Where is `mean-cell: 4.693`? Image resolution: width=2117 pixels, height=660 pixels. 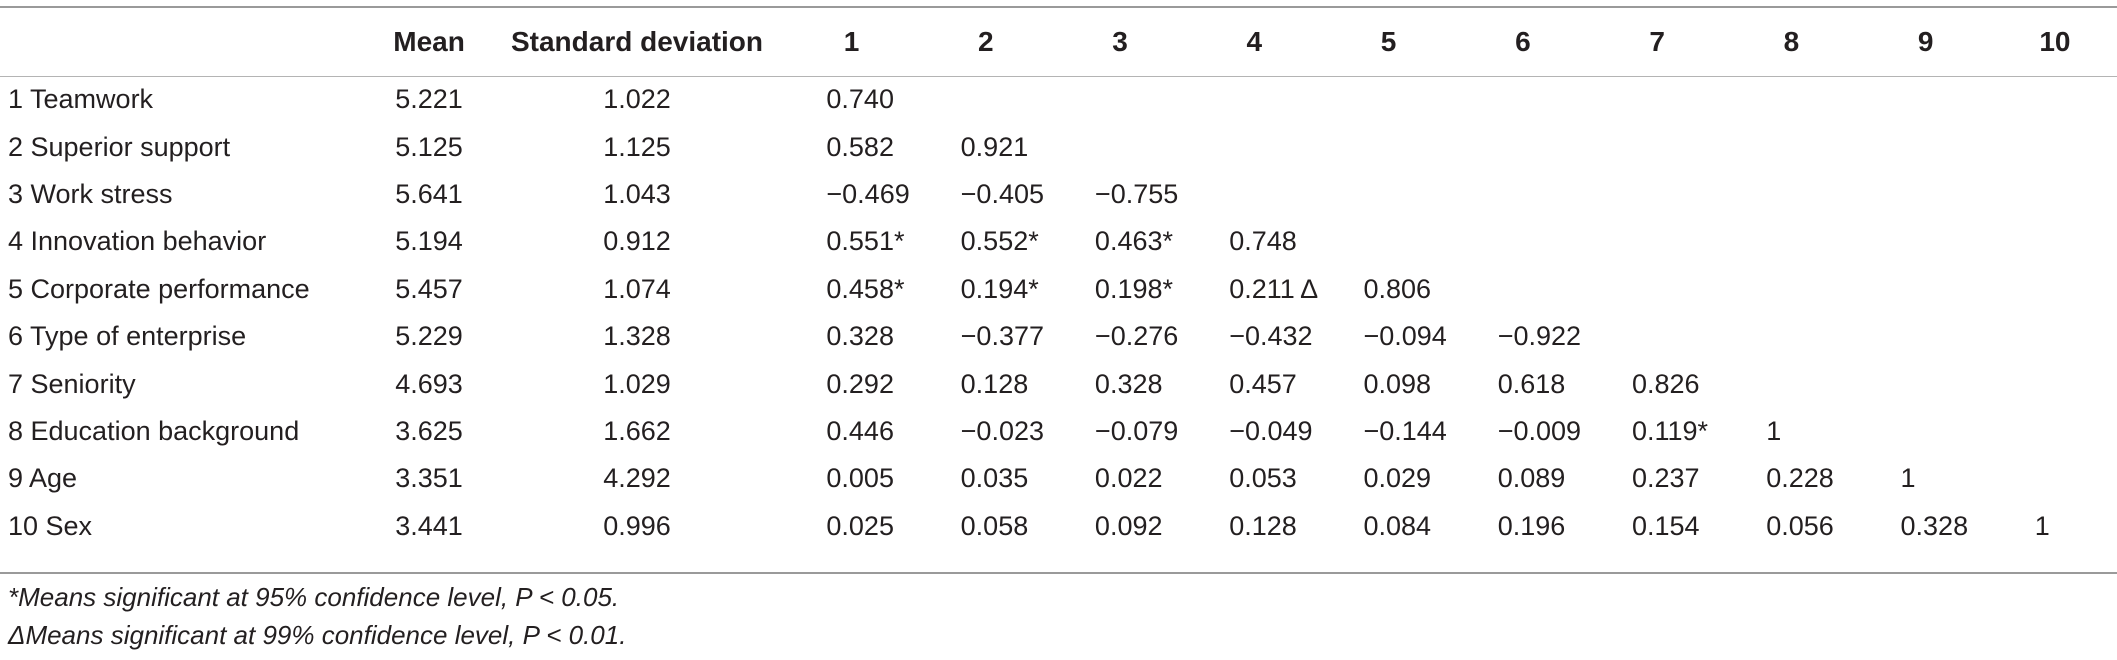
mean-cell: 4.693 is located at coordinates (429, 383).